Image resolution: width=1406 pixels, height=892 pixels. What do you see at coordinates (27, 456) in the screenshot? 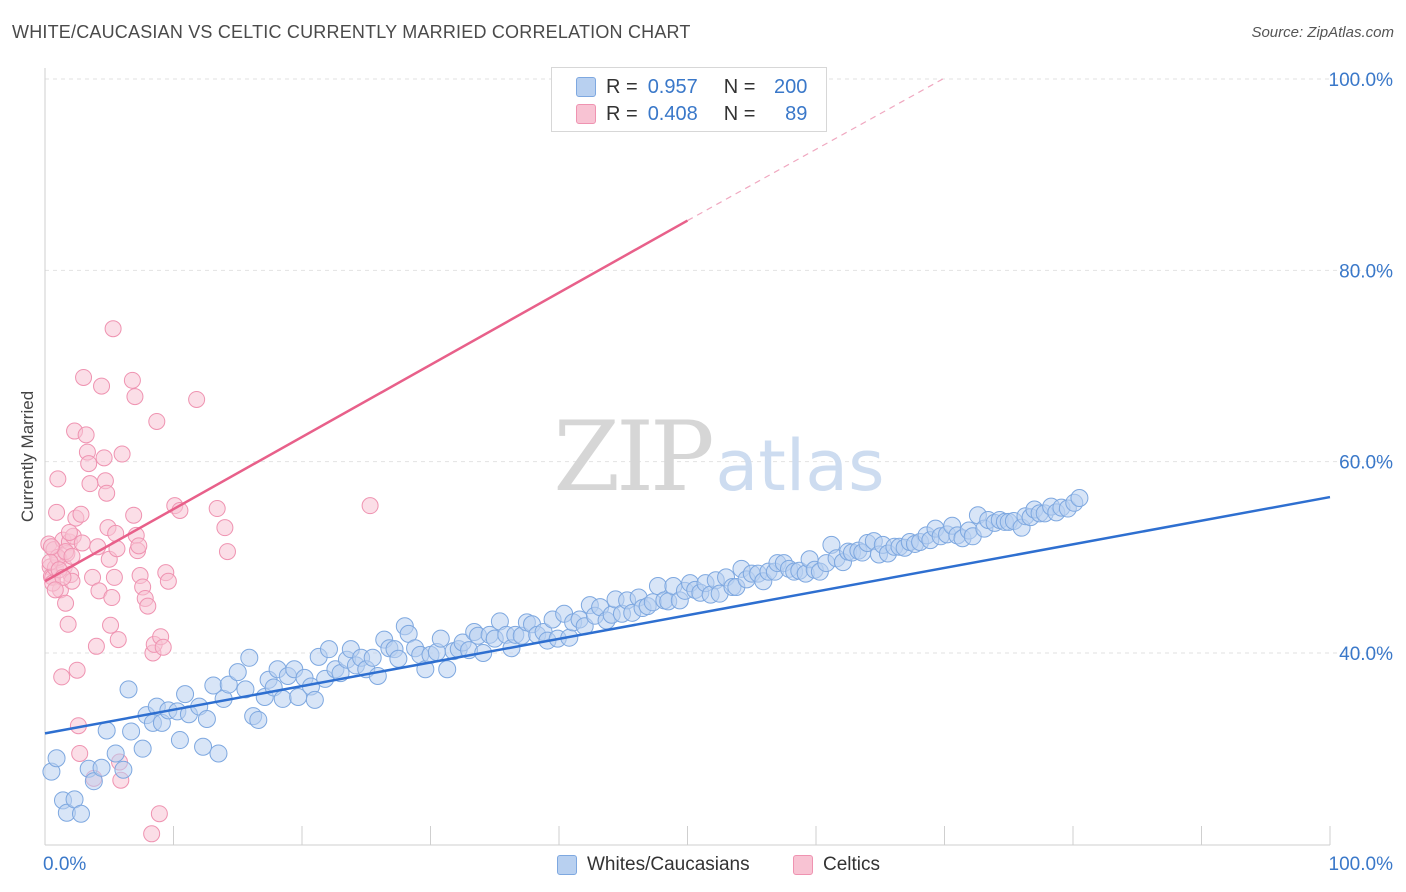
I see `y-axis-title: Currently Married` at bounding box center [27, 456].